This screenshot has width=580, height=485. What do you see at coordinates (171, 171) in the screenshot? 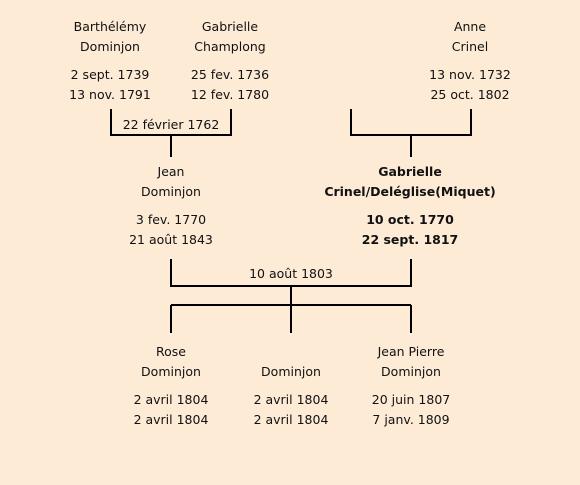
I see `first-name: Jean` at bounding box center [171, 171].